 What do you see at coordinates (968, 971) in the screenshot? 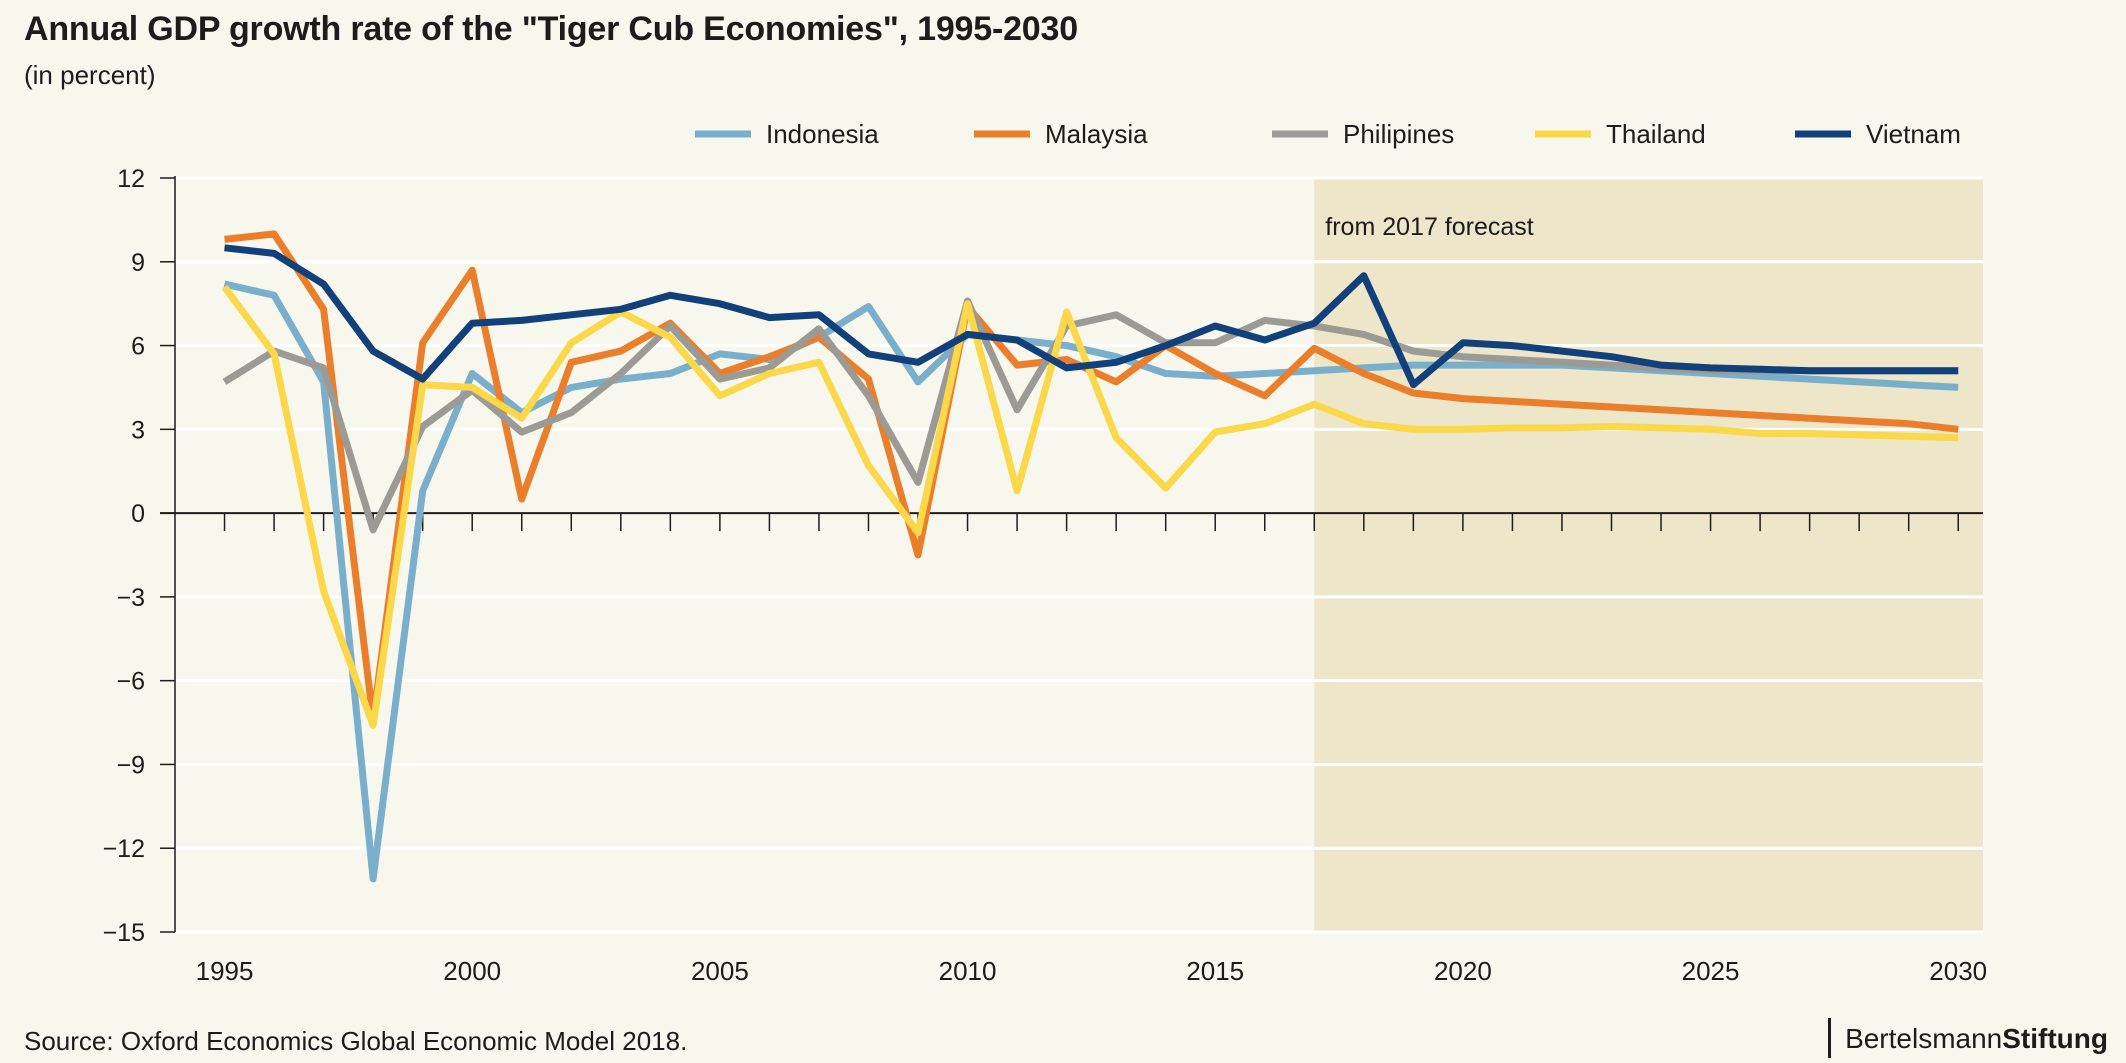
I see `x-tick-label: 2010` at bounding box center [968, 971].